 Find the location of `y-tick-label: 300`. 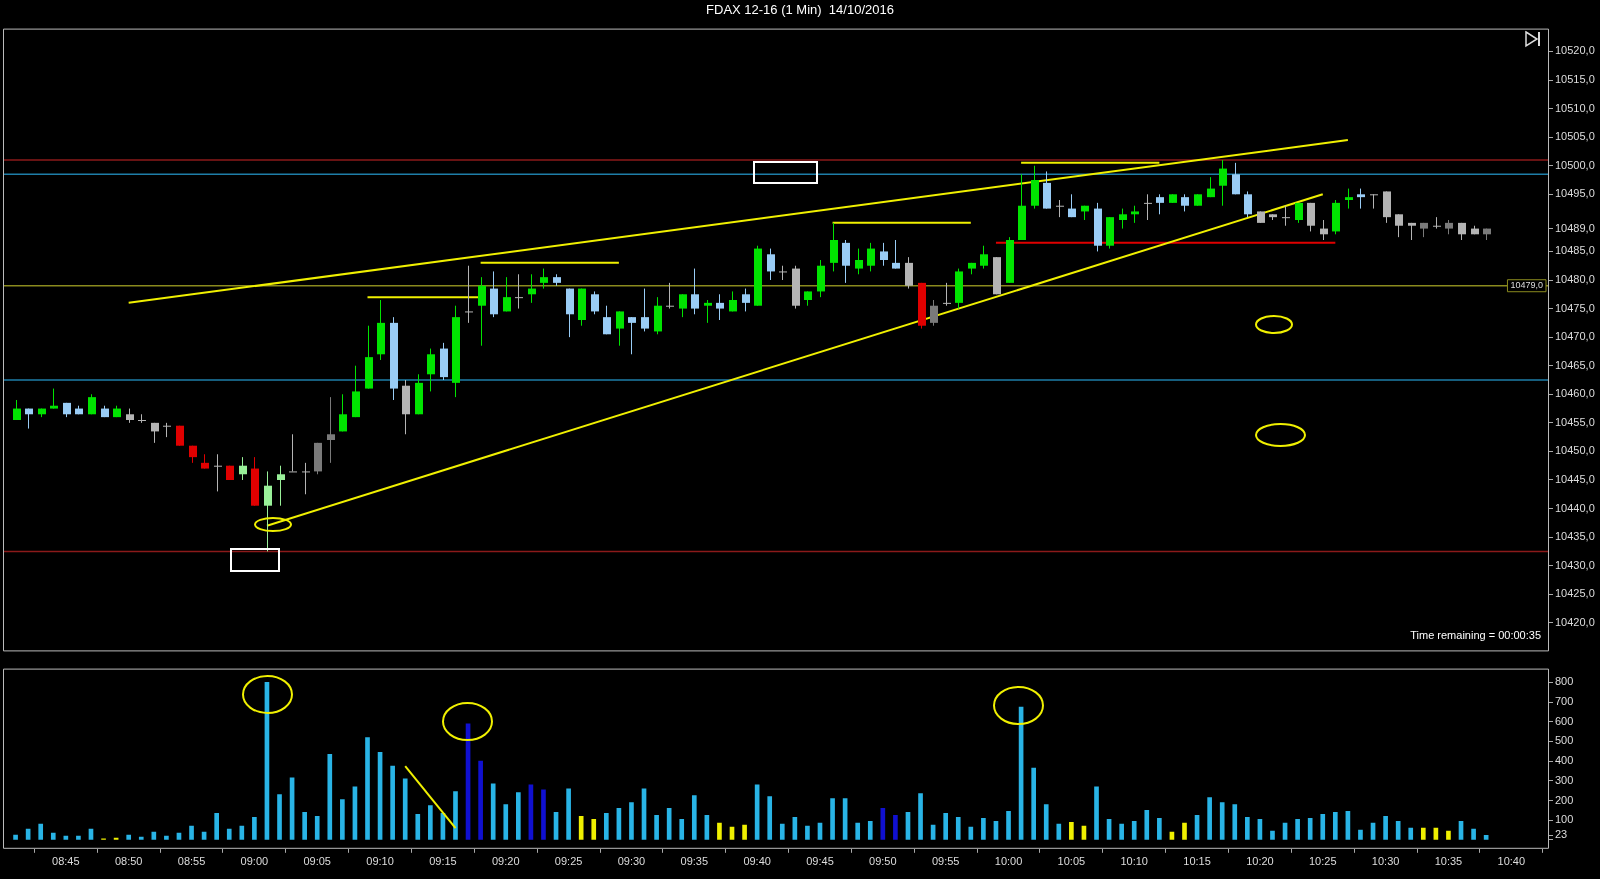

y-tick-label: 300 is located at coordinates (1564, 779).